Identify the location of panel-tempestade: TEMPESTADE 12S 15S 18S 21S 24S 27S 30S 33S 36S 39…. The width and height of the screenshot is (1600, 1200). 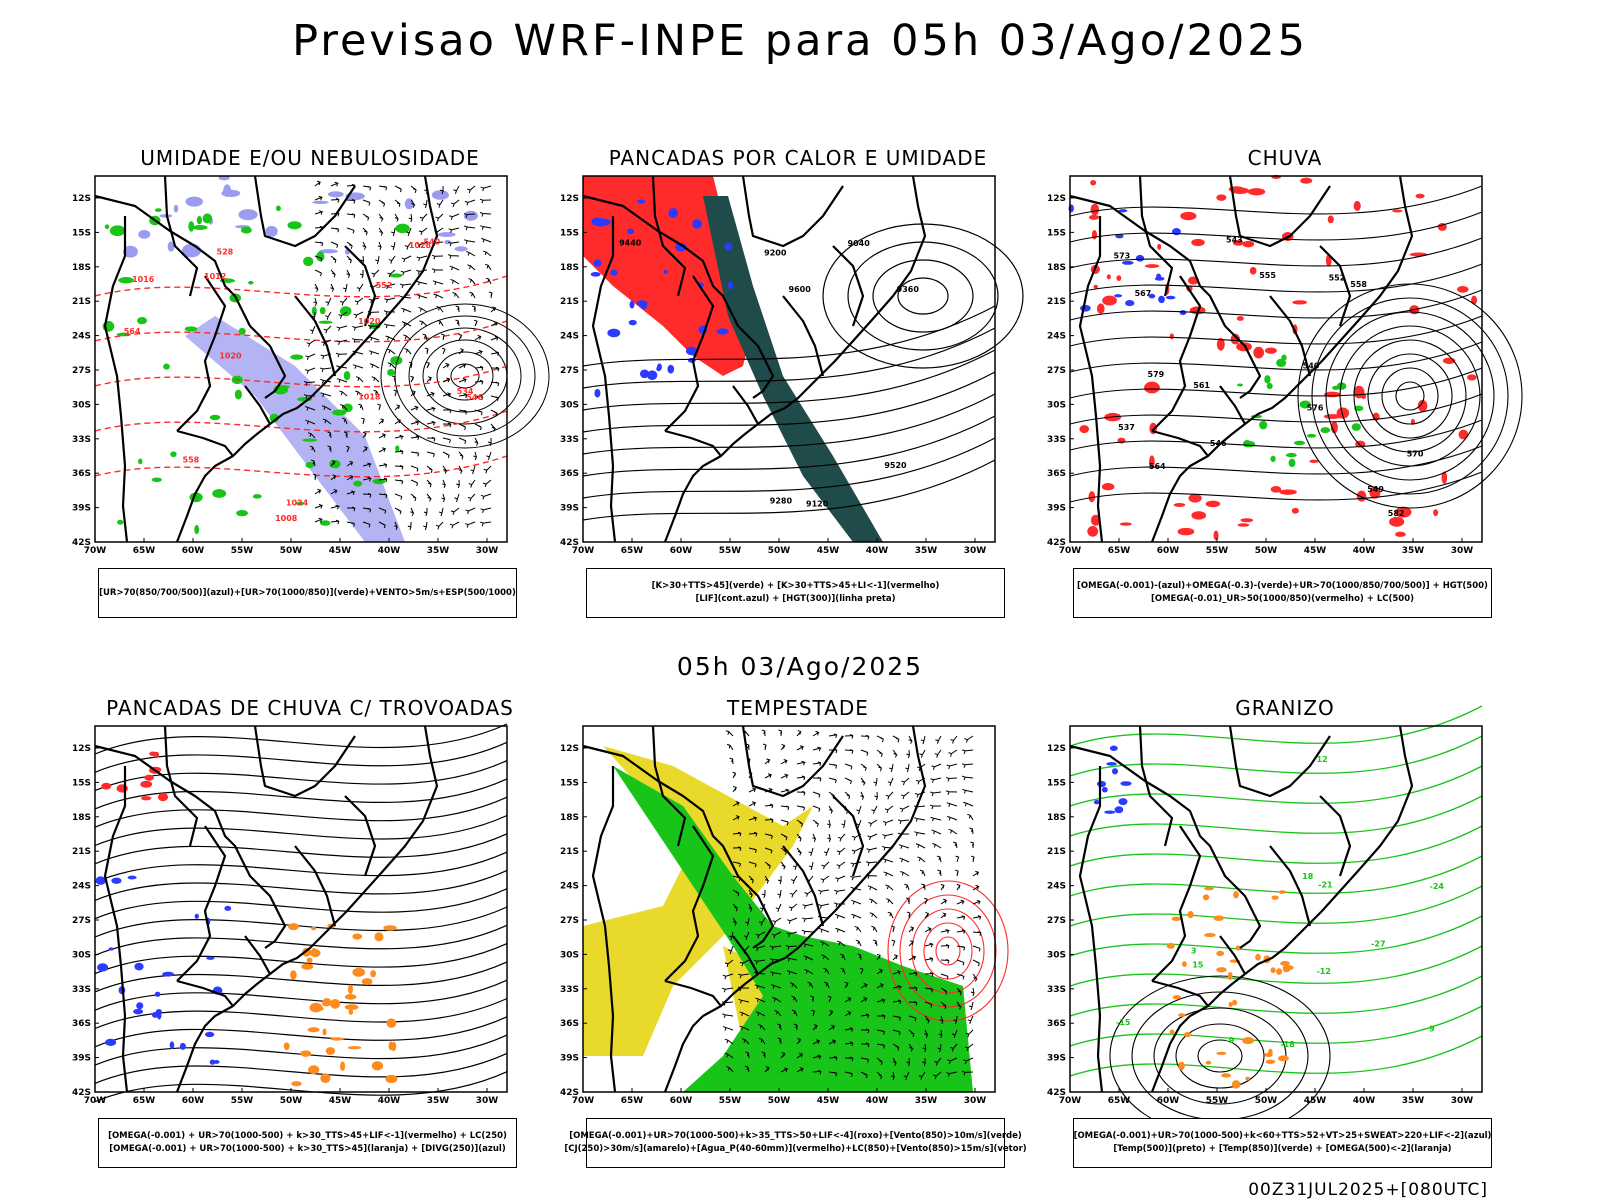
(798, 941).